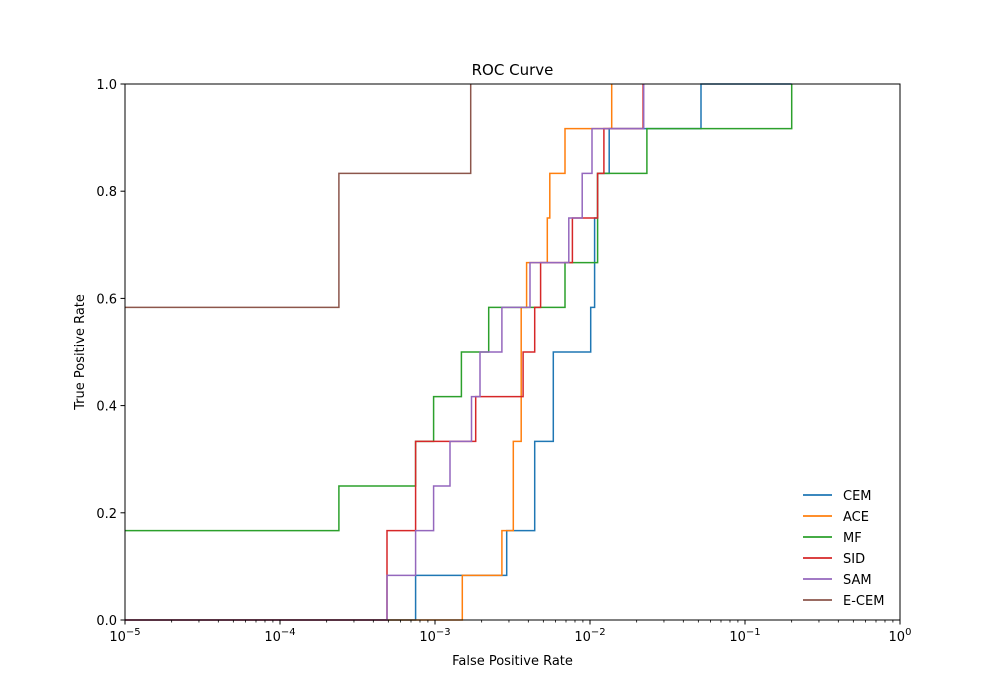 This screenshot has height=697, width=1000. Describe the element at coordinates (843, 549) in the screenshot. I see `legend: CEM ACE MF SID SAM E-CEM` at that location.